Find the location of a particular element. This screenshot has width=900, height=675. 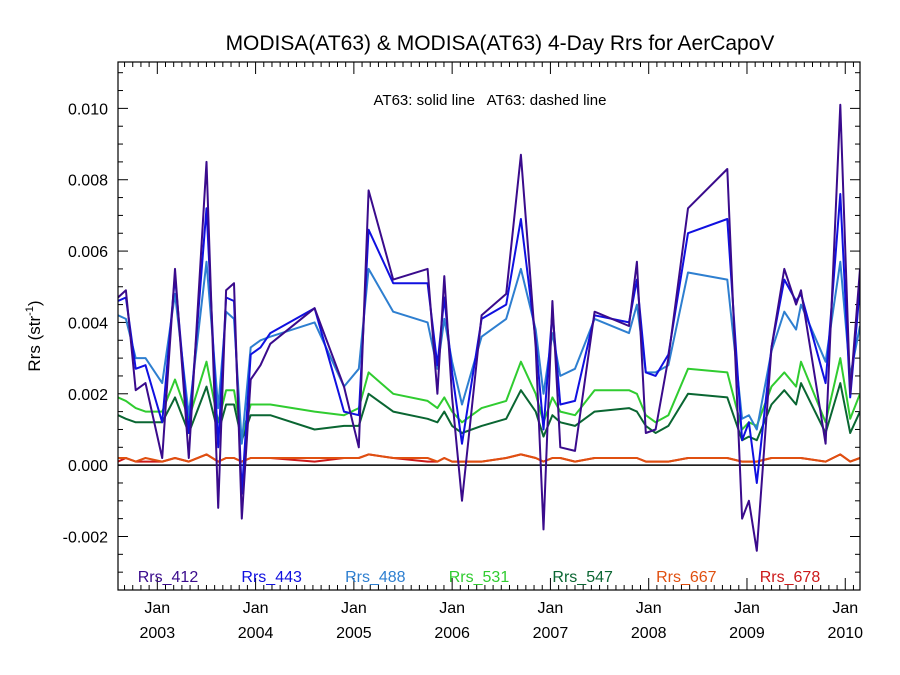

y-tick-label: 0.008 is located at coordinates (88, 181).